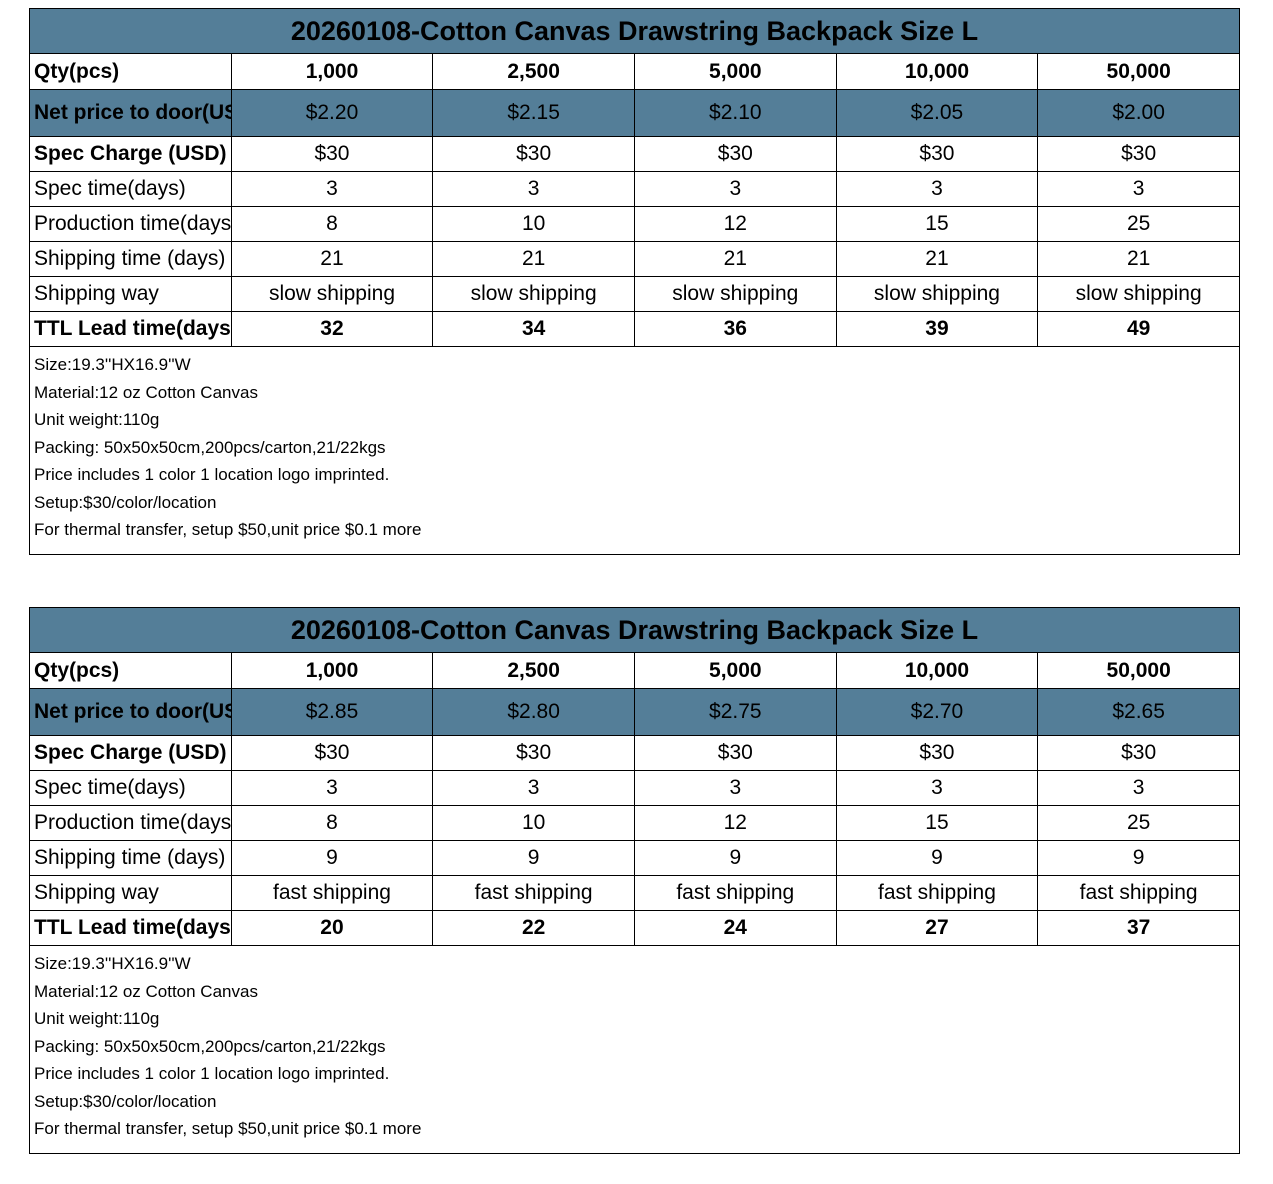  What do you see at coordinates (937, 71) in the screenshot?
I see `cell-value: 10,000` at bounding box center [937, 71].